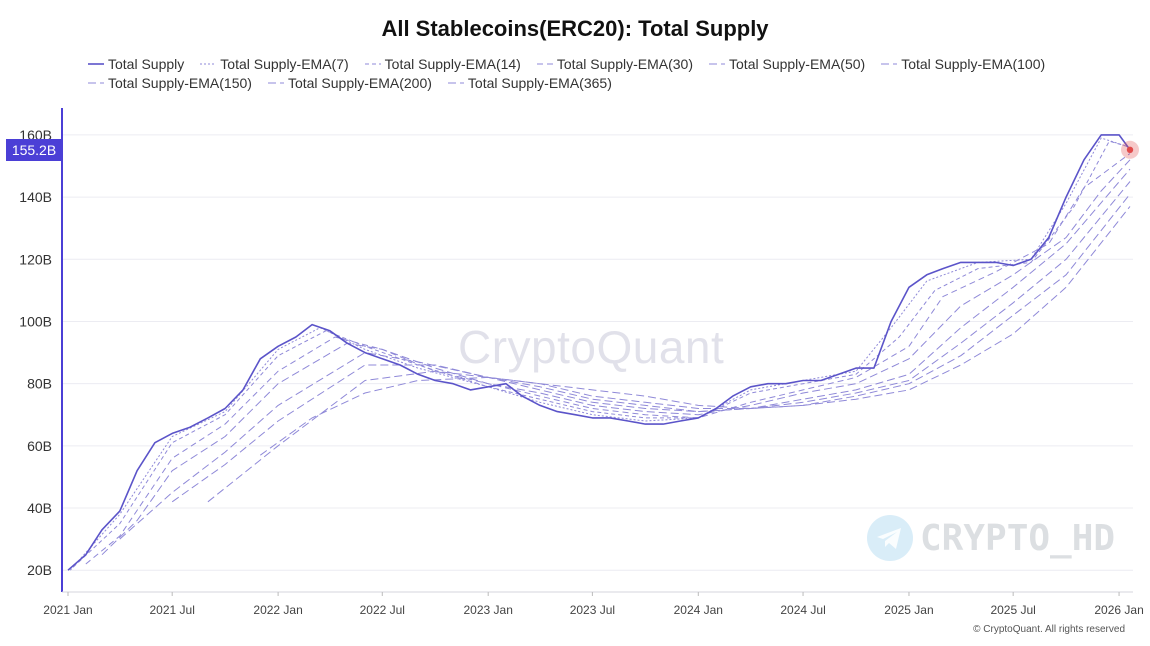  I want to click on last-value-badge: 155.2B, so click(34, 149).